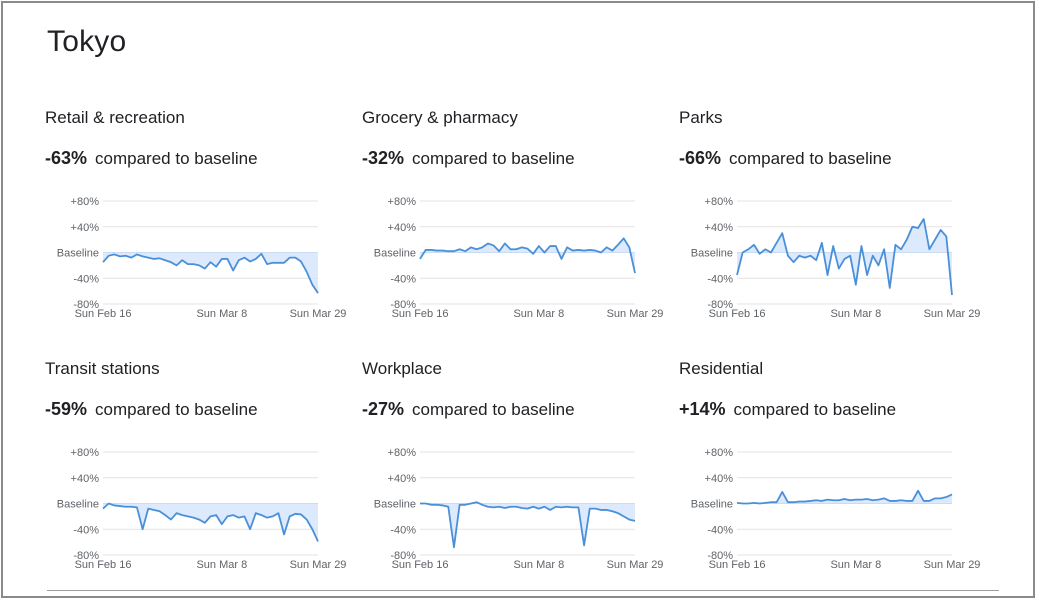 This screenshot has height=603, width=1040. Describe the element at coordinates (701, 117) in the screenshot. I see `panel-title: Parks` at that location.